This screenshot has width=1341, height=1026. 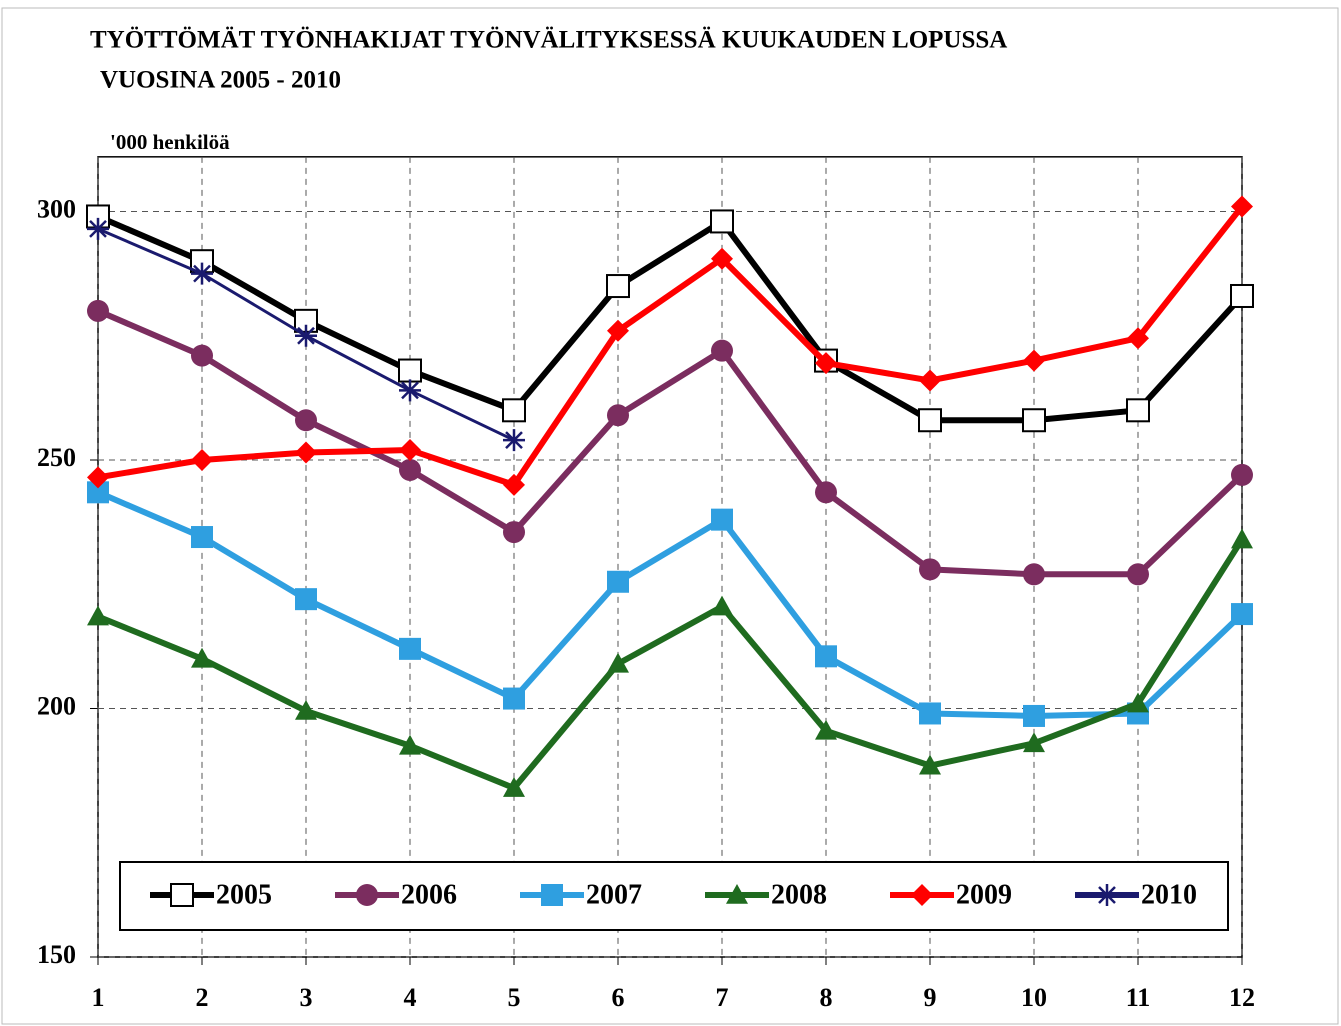 I want to click on legend-label: 2008, so click(x=799, y=894).